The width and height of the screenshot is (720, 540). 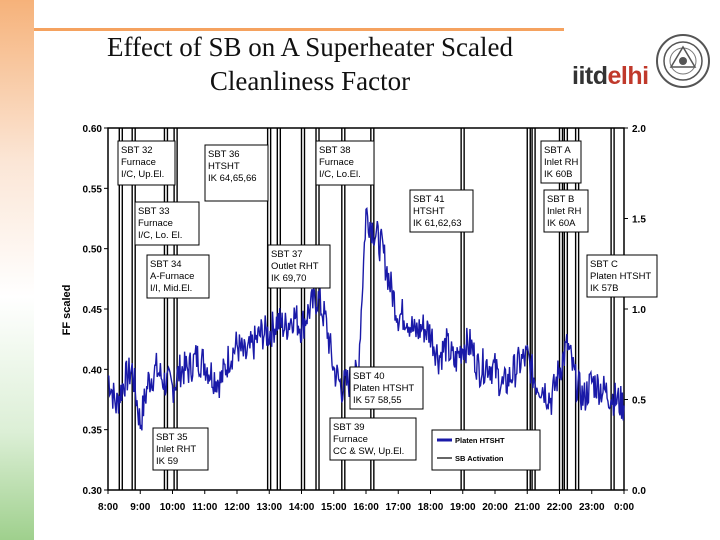 I want to click on x-tick-label: 9:00, so click(x=140, y=507).